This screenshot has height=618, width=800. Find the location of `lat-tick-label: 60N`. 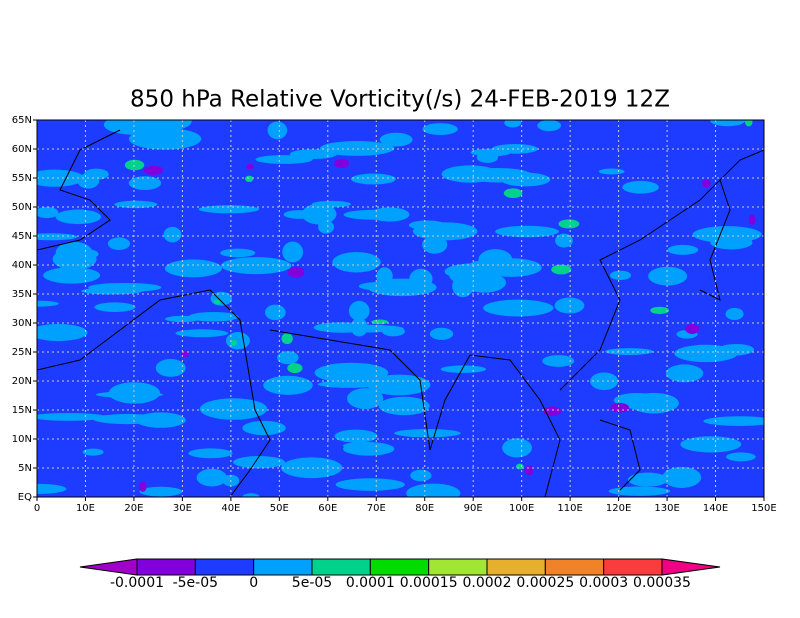

lat-tick-label: 60N is located at coordinates (22, 149).